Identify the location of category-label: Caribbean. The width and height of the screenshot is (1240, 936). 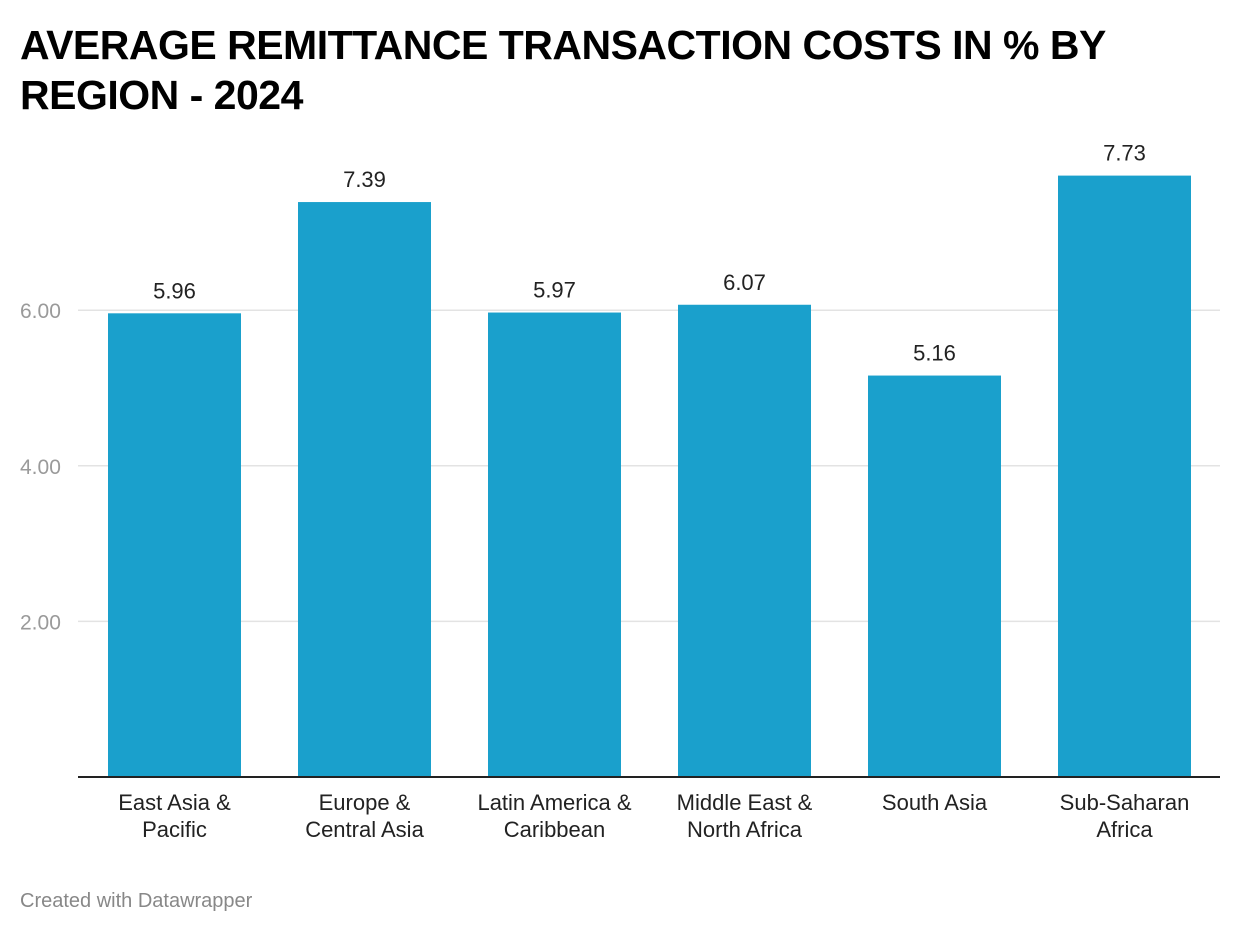
(555, 829).